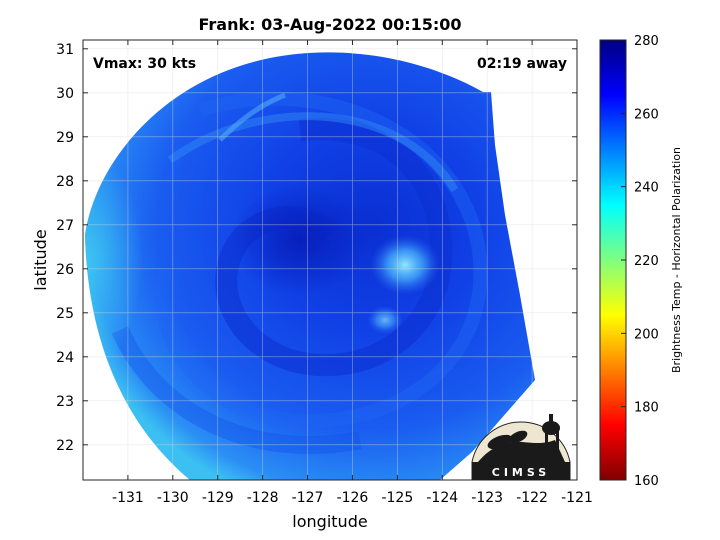 The height and width of the screenshot is (540, 720). Describe the element at coordinates (40, 259) in the screenshot. I see `y-axis-label: latitude` at that location.